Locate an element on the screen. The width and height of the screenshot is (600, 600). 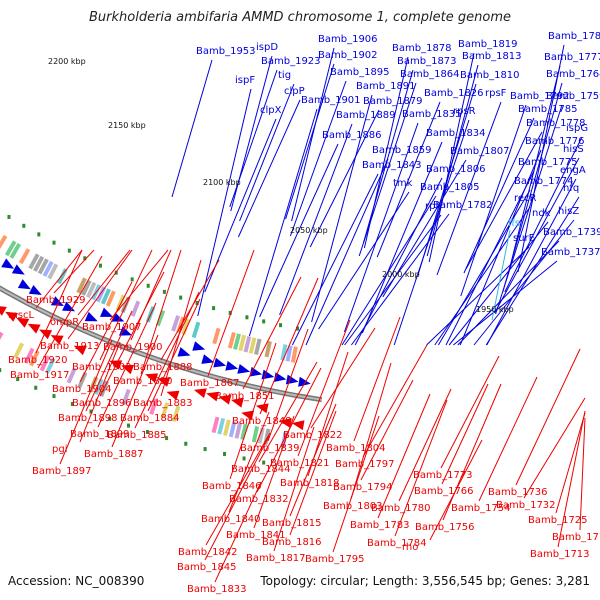
reverse-gene-label: ompR is located at coordinates (64, 322).